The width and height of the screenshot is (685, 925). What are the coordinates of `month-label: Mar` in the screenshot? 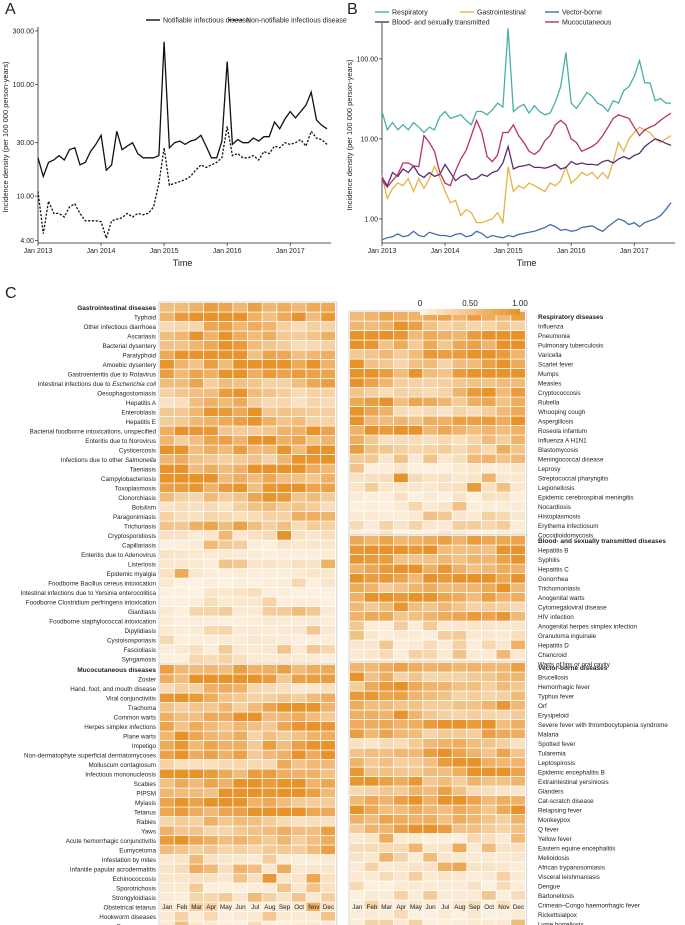 It's located at (196, 907).